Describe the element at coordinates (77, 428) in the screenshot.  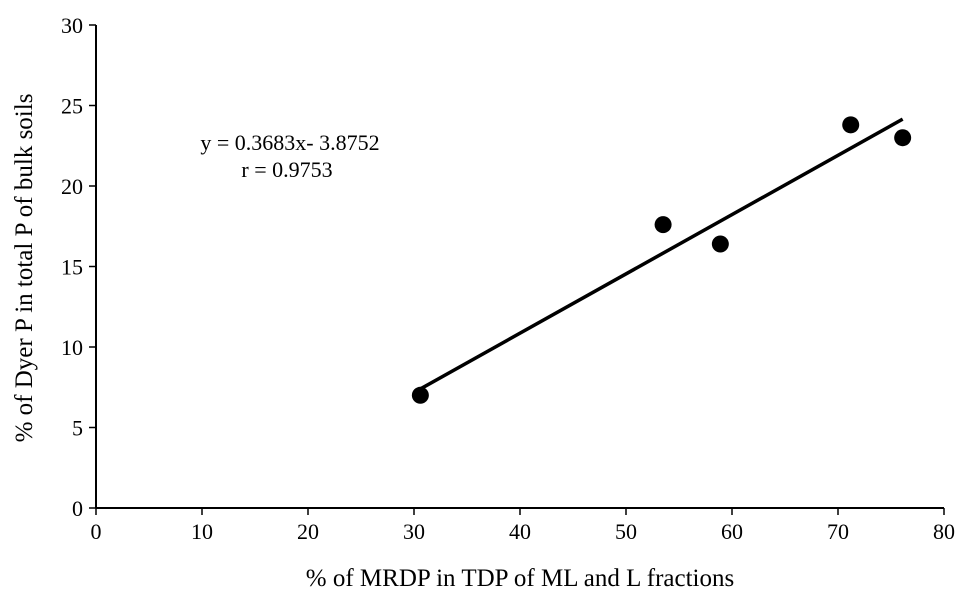
I see `y-tick-label: 5` at that location.